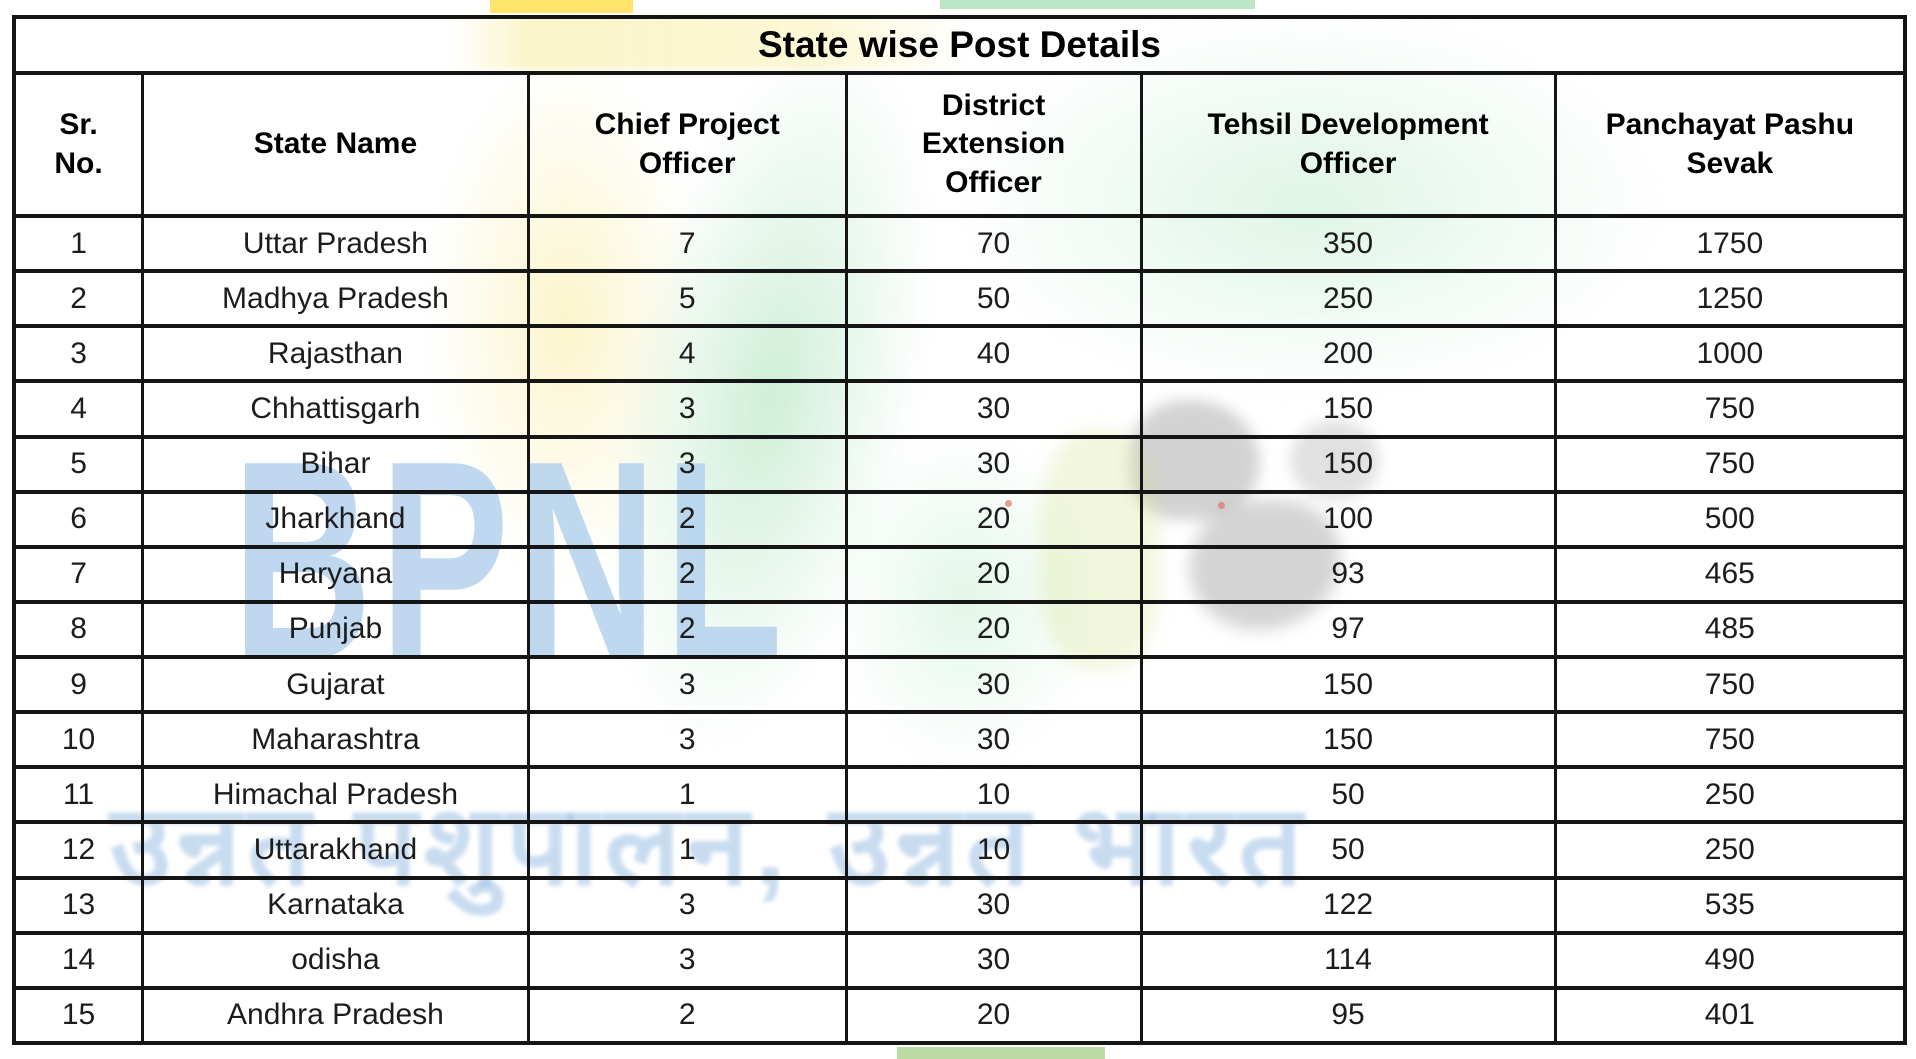 The height and width of the screenshot is (1059, 1916). I want to click on cell-district-extension-officer: 40, so click(993, 354).